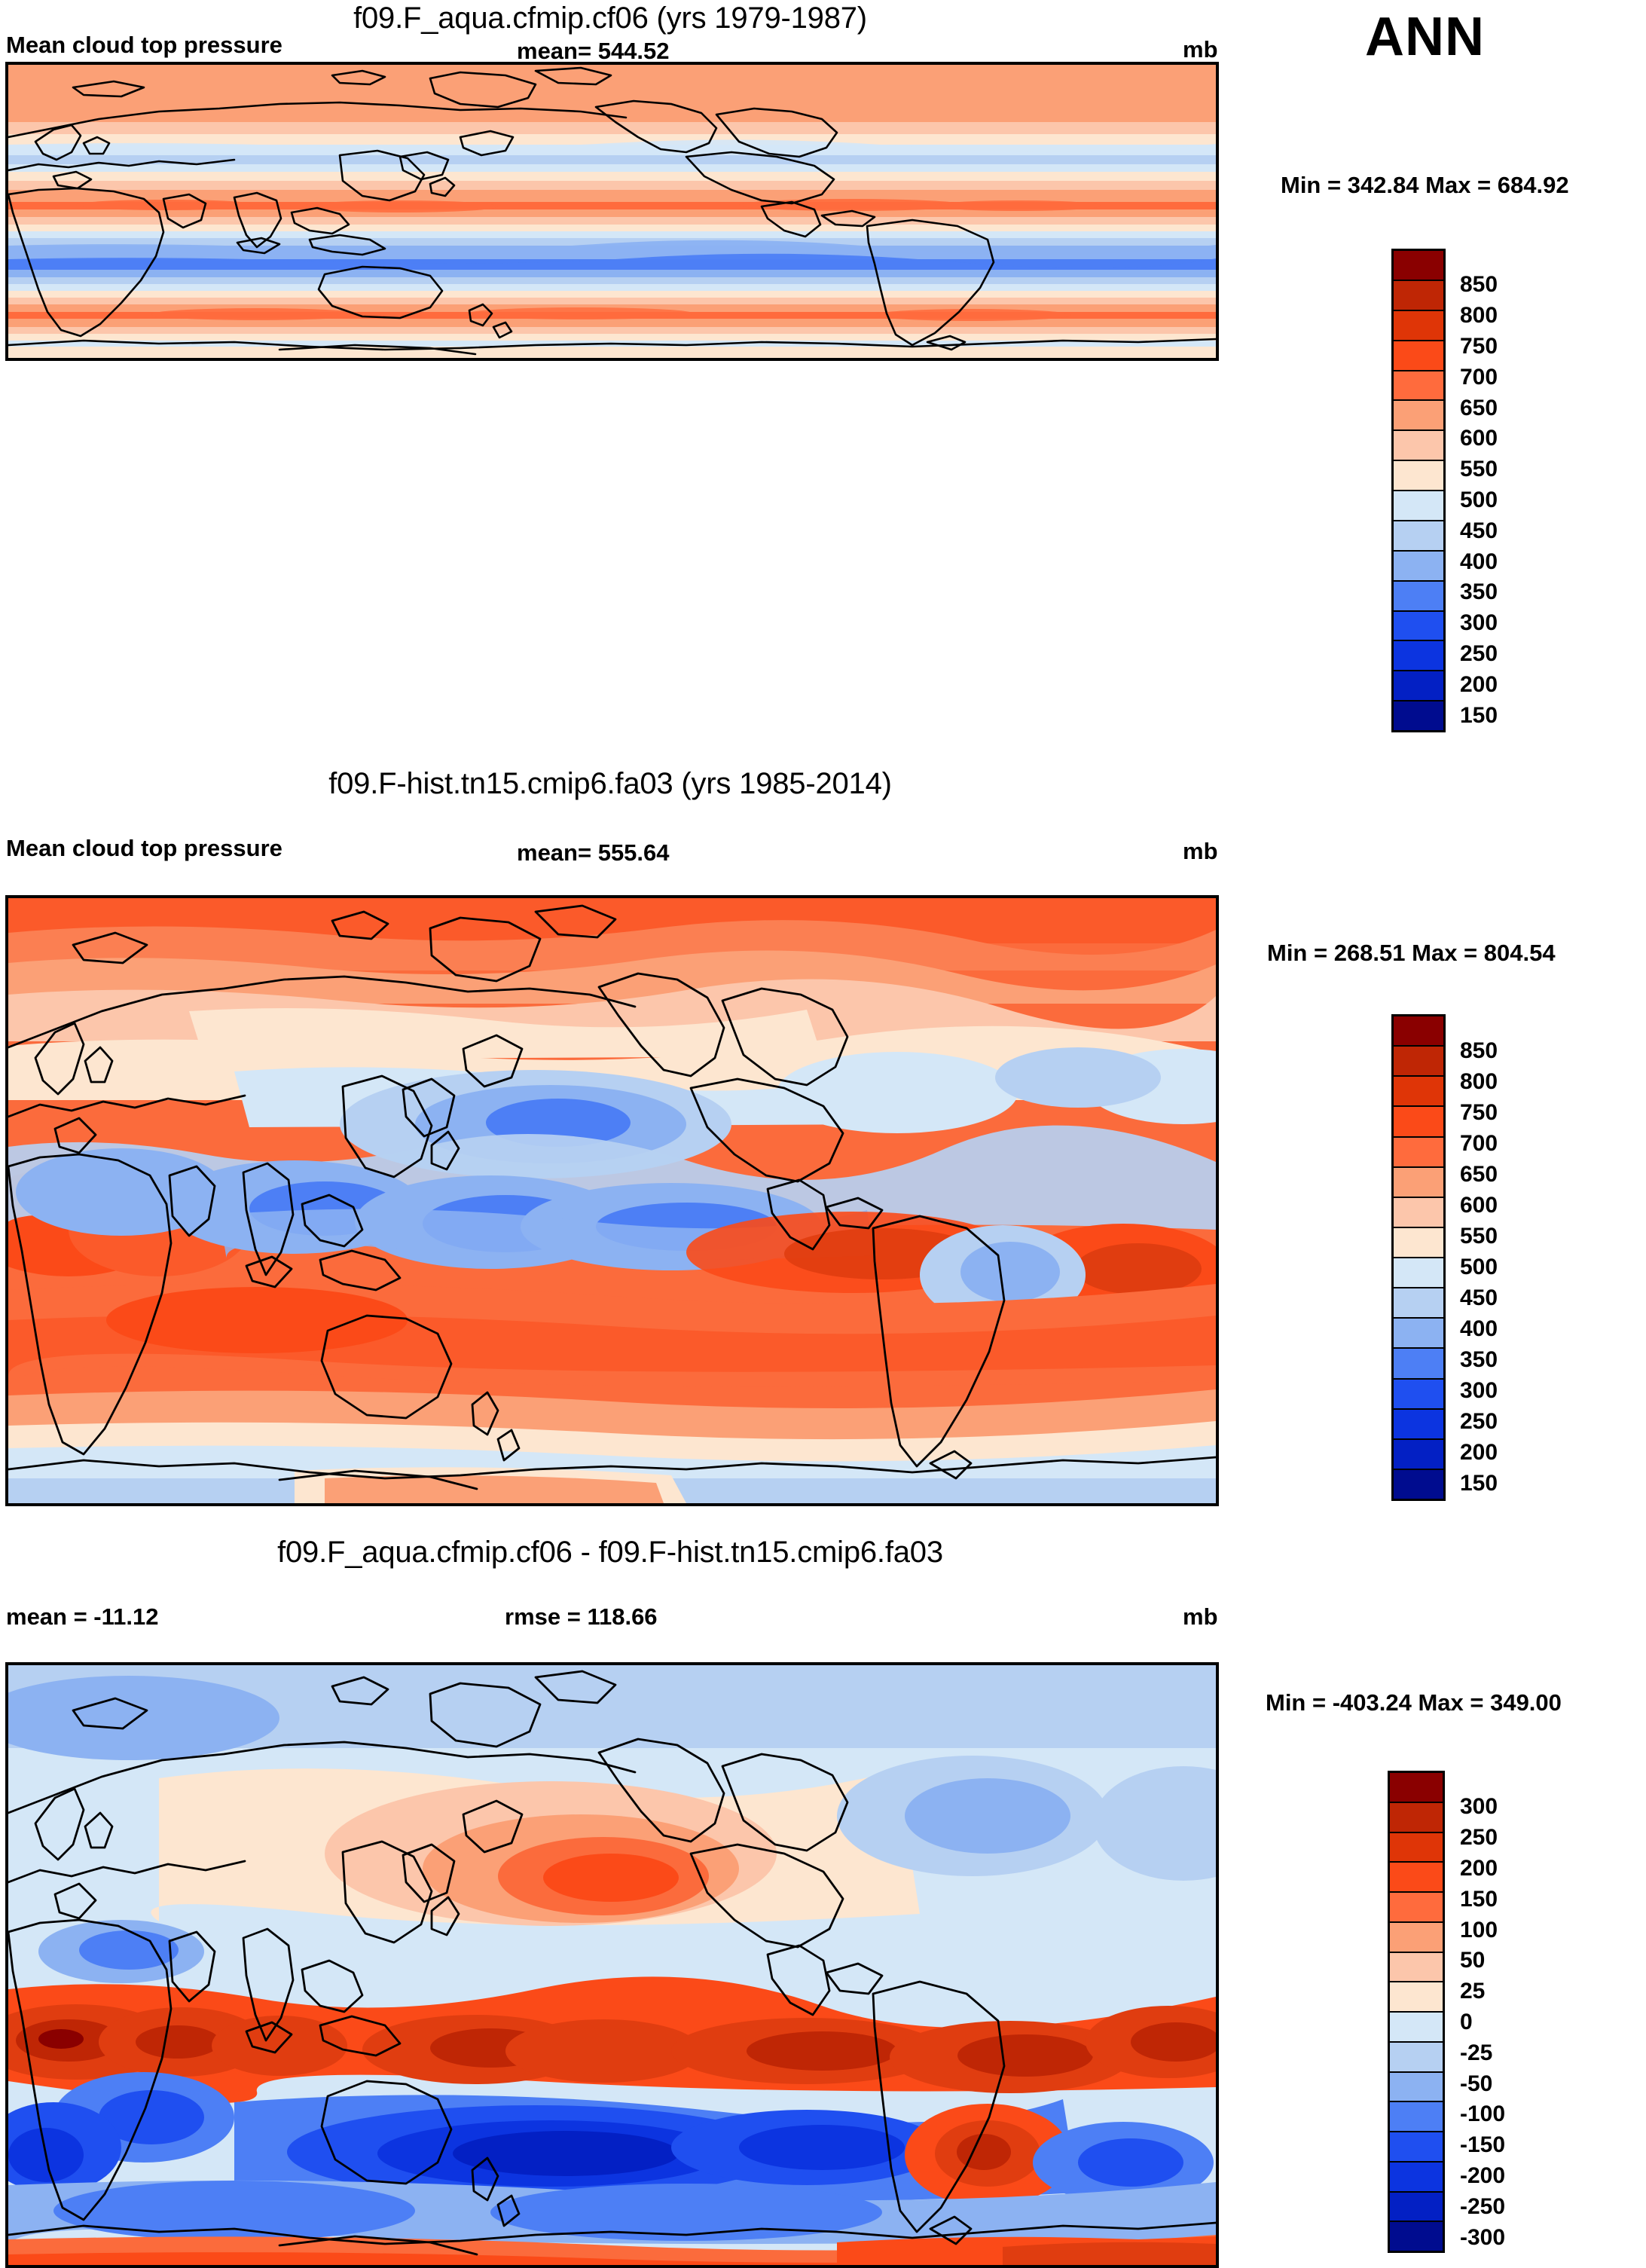 The width and height of the screenshot is (1646, 2268). I want to click on panel-3-colorbar, so click(1417, 2012).